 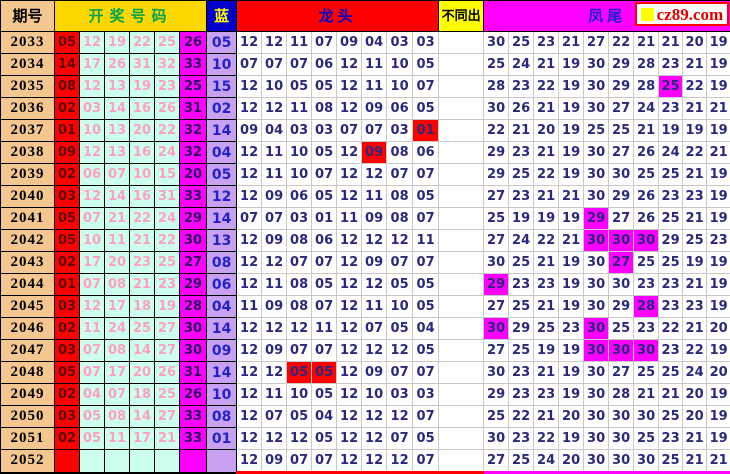 What do you see at coordinates (67, 417) in the screenshot?
I see `red-ball-cell: 03` at bounding box center [67, 417].